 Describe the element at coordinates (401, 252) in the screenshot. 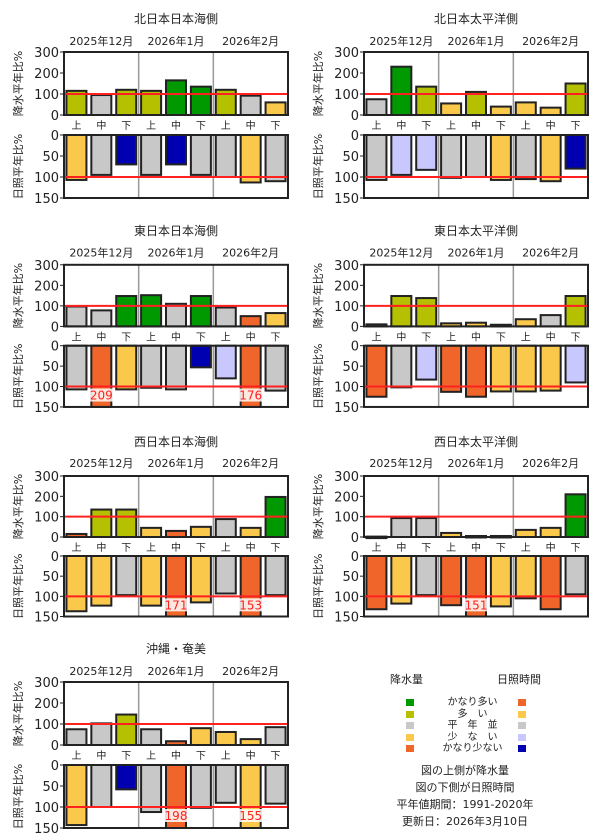

I see `month-label: 2025年12月` at that location.